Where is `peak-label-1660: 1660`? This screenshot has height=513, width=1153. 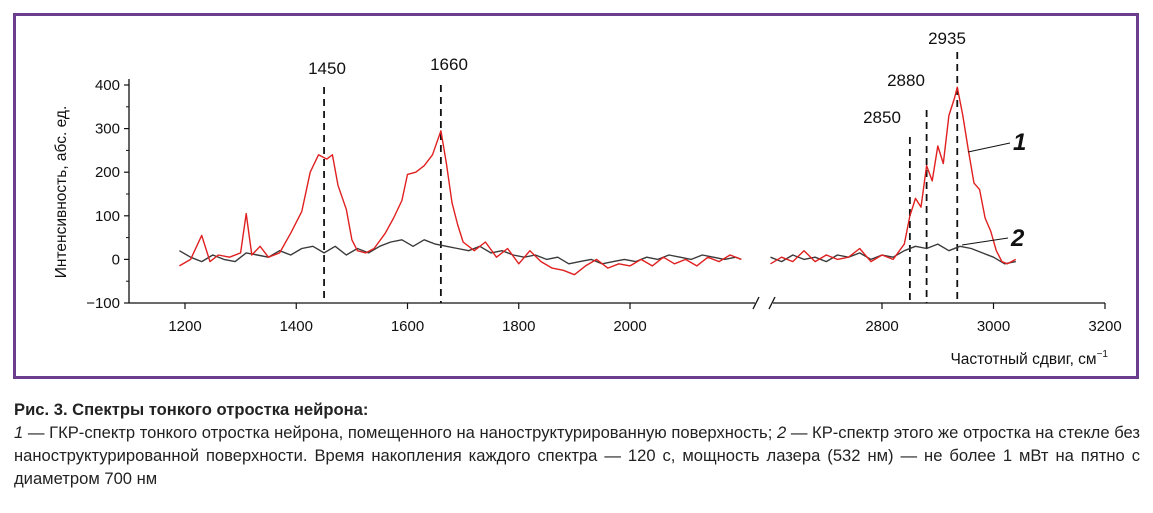 peak-label-1660: 1660 is located at coordinates (449, 64).